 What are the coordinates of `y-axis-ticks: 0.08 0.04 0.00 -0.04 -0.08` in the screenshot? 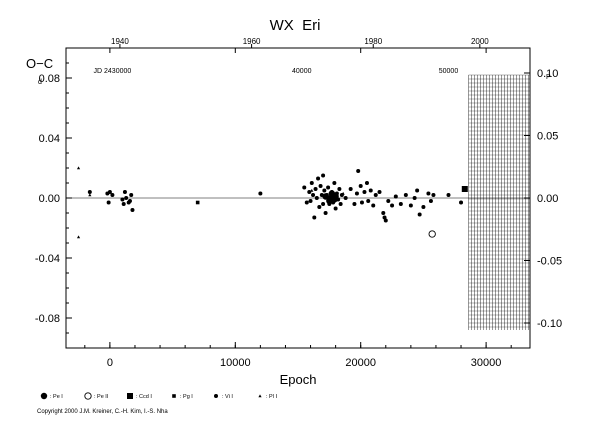 It's located at (53, 198).